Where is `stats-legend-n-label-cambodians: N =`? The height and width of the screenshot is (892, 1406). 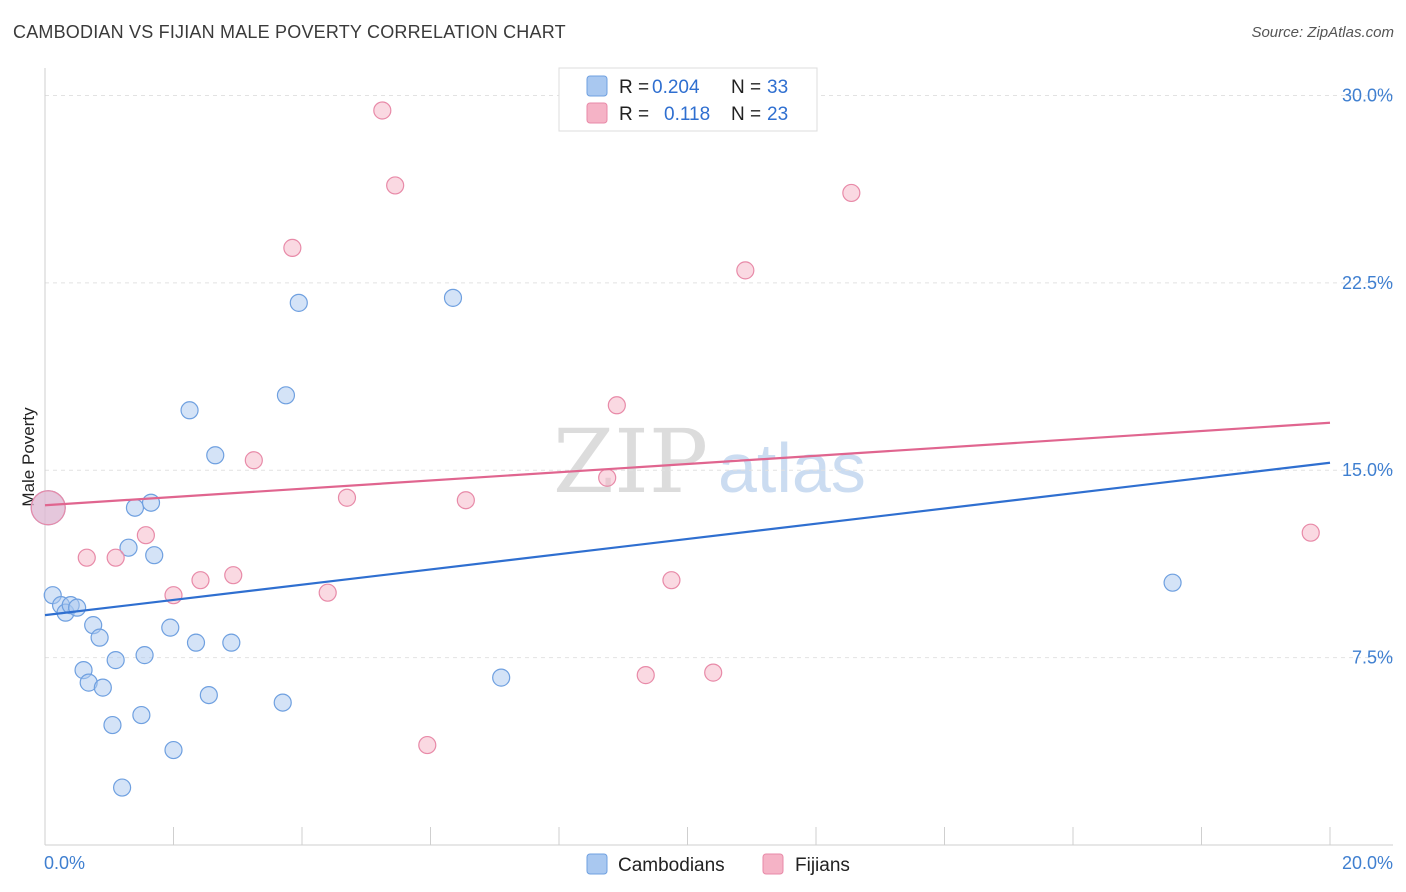 stats-legend-n-label-cambodians: N = is located at coordinates (746, 87).